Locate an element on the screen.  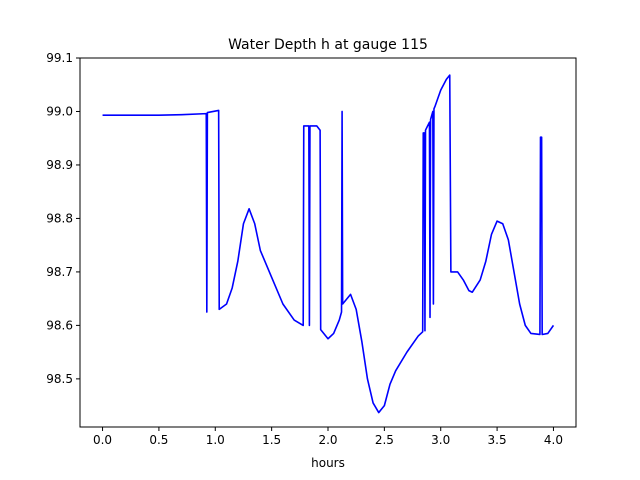
chart-title: Water Depth h at gauge 115 is located at coordinates (328, 45).